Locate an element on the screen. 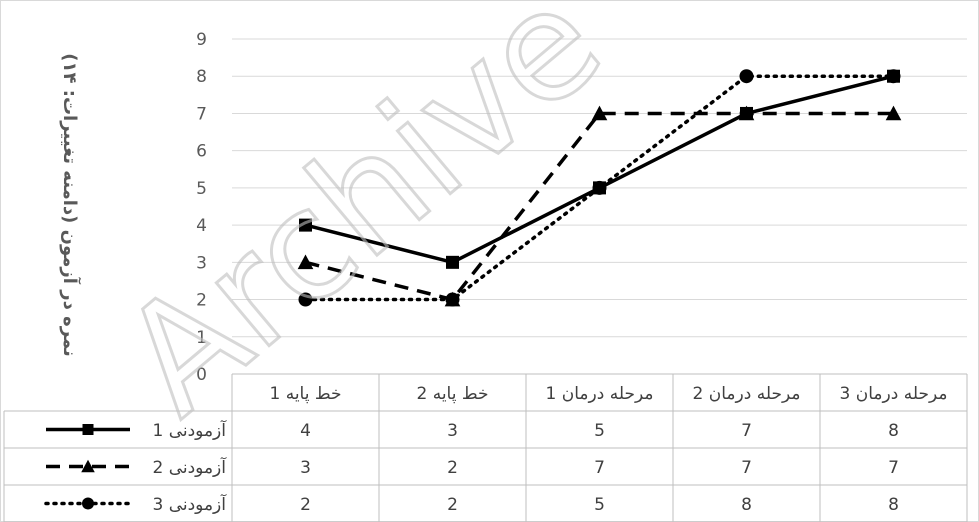  y-tick-label: 3 is located at coordinates (201, 263).